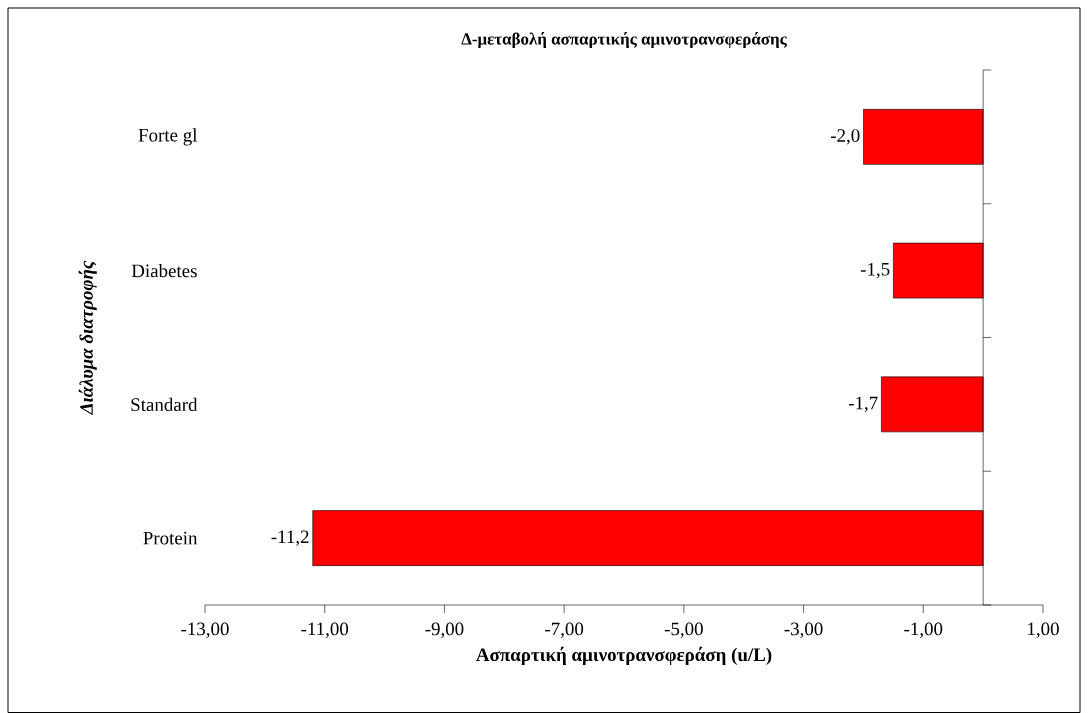 This screenshot has height=713, width=1088. I want to click on y-axis-title: Διάλυμα διατροφής, so click(87, 337).